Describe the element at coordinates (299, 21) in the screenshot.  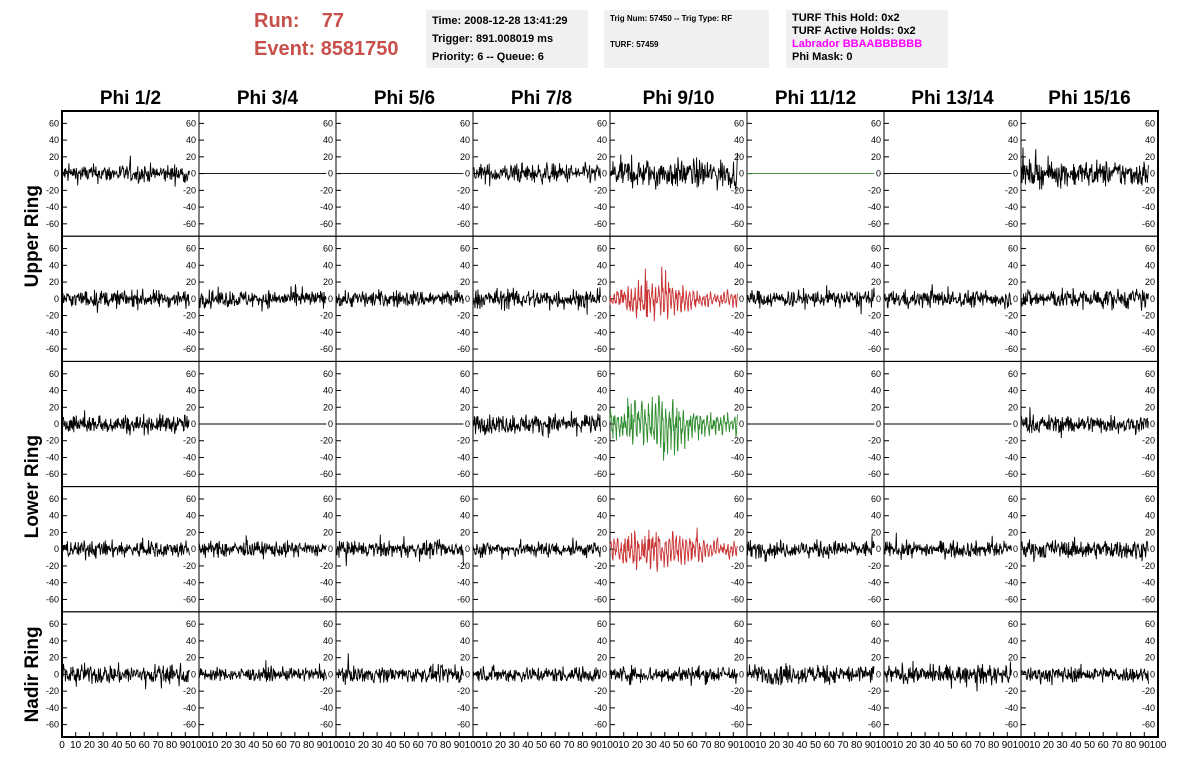
I see `run-label: Run: 77` at that location.